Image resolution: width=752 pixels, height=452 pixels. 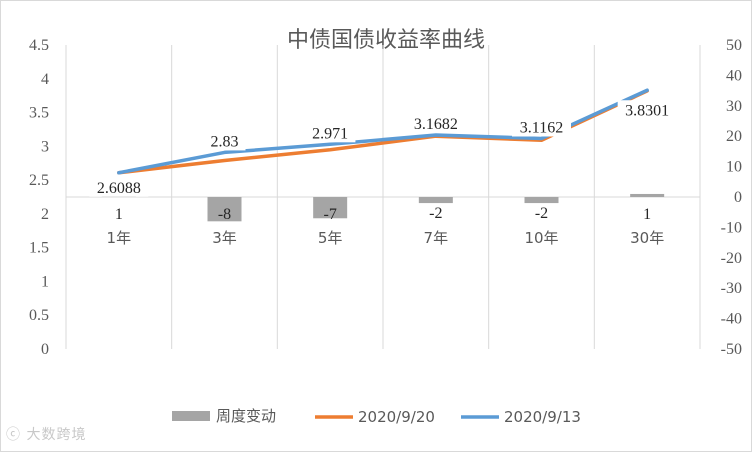 I want to click on line-data-label: 2.6088, so click(x=119, y=188).